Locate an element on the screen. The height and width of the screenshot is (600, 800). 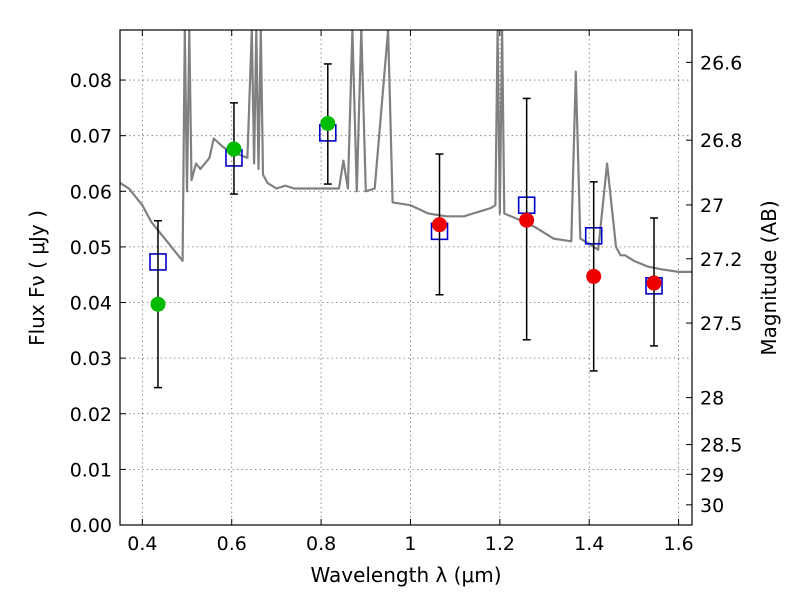
x-tick-label: 1.6 is located at coordinates (678, 544).